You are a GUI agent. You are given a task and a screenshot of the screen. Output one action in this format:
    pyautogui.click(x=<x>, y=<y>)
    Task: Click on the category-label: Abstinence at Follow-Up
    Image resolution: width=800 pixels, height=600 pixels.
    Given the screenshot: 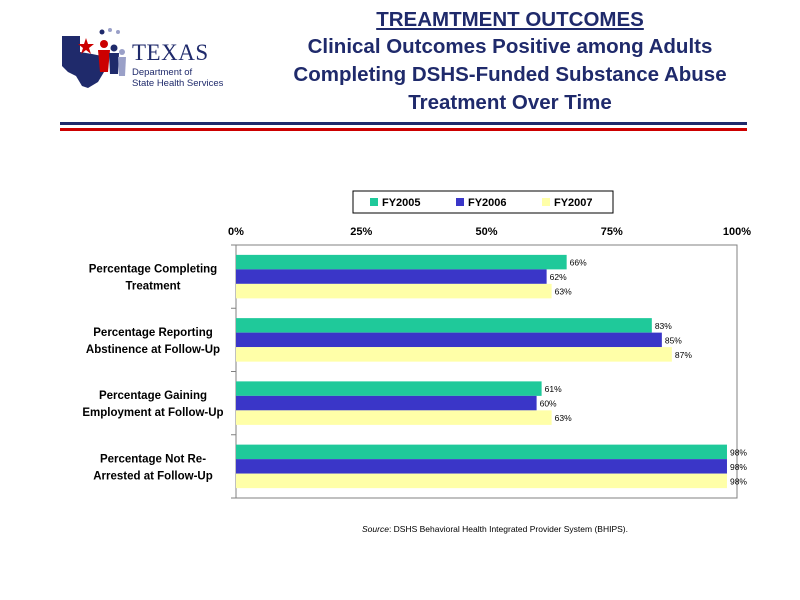 What is the action you would take?
    pyautogui.click(x=153, y=350)
    